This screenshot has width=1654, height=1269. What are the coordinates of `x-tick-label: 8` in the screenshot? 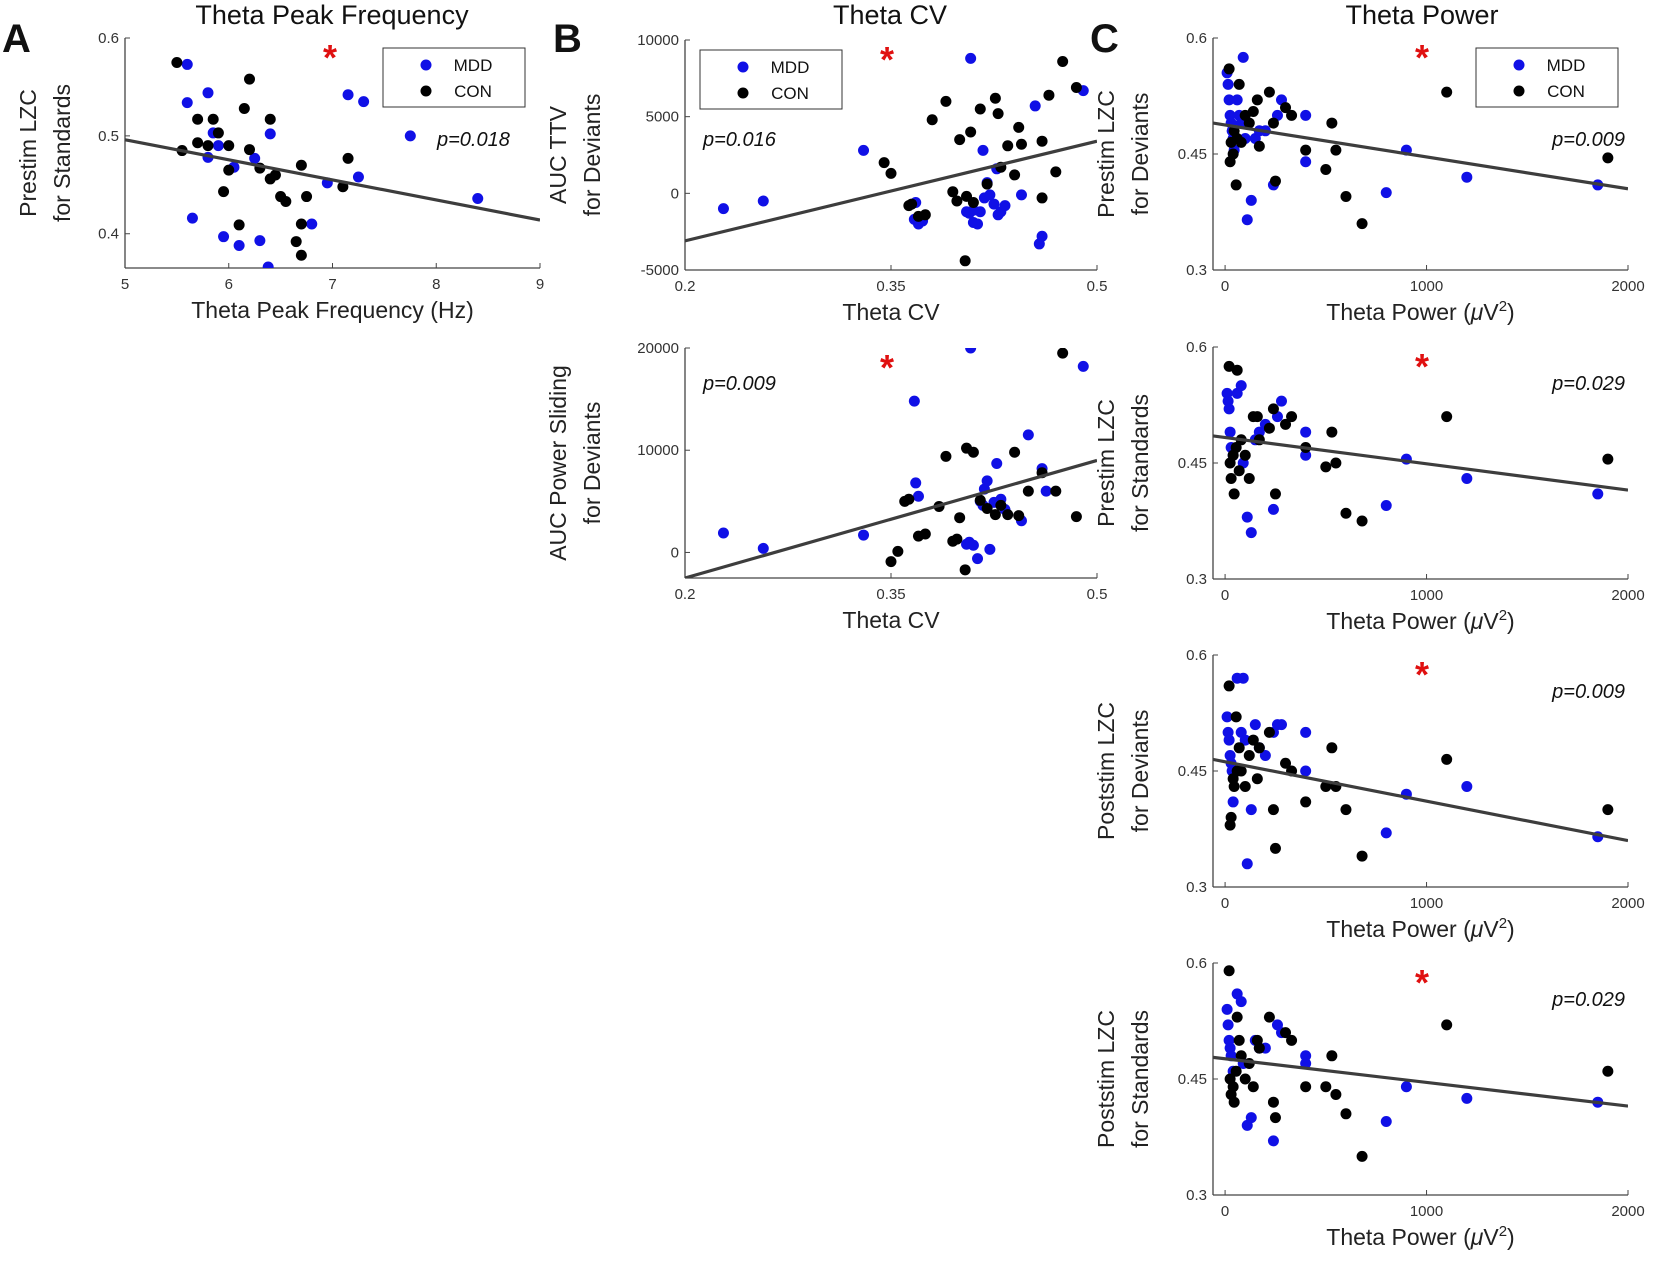 It's located at (436, 284).